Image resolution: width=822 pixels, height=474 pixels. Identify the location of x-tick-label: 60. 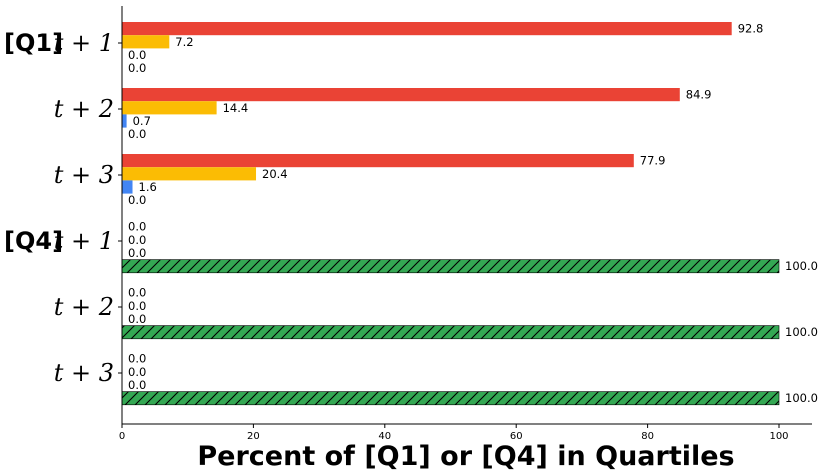
(516, 436).